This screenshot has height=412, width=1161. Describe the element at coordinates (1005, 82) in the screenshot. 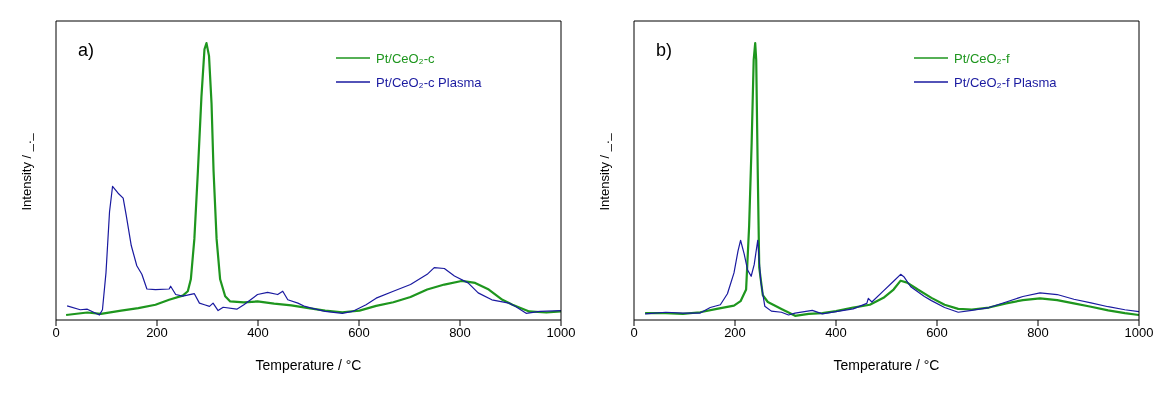

I see `legend-label: Pt/CeO₂-f Plasma` at that location.